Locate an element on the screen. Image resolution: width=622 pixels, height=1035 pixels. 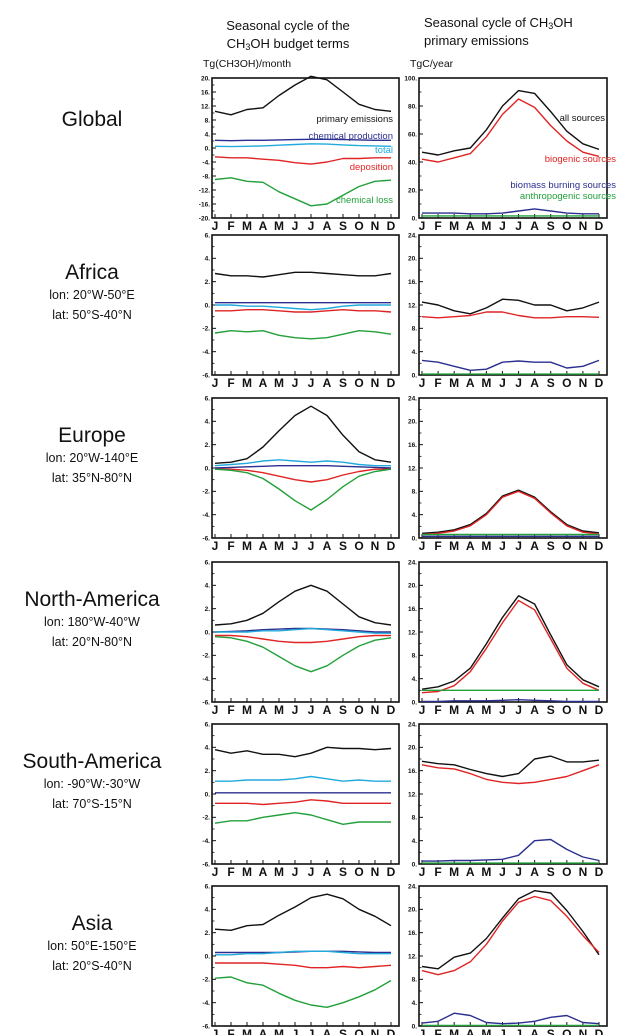
region-lat: lat: 20°S-40°N is located at coordinates (91, 966).